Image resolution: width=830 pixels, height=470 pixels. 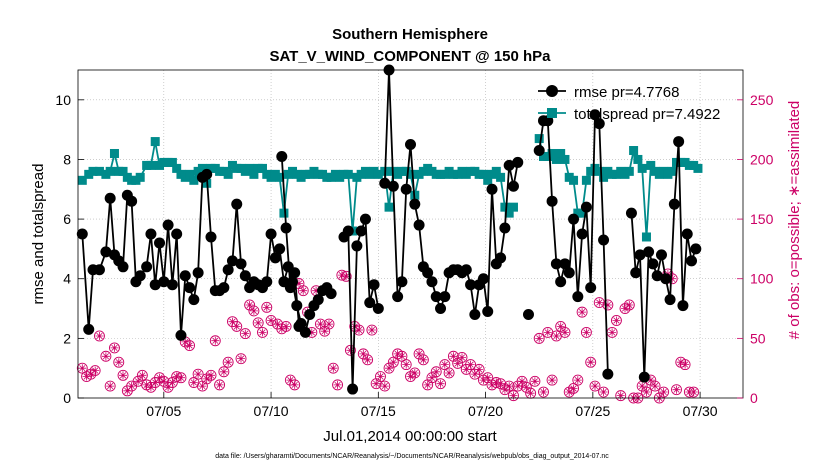 I want to click on y-left-tick-label: 10, so click(x=63, y=100).